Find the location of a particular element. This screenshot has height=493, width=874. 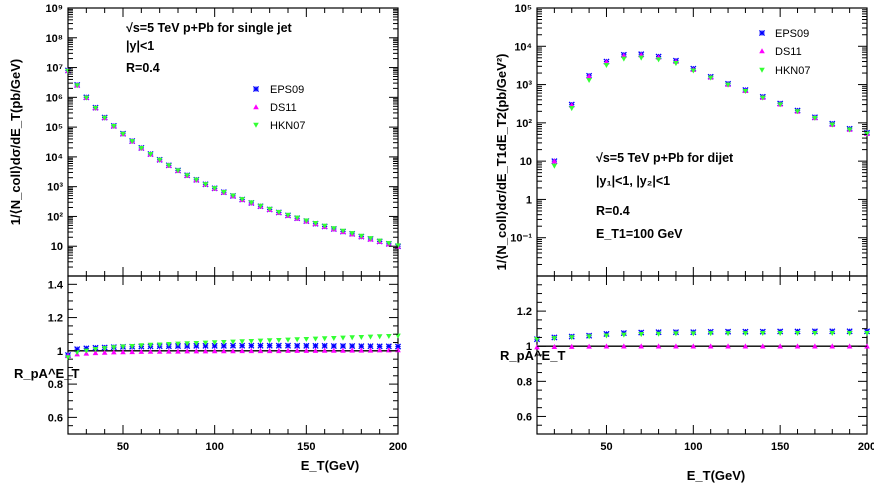

right-top-ytick-label-1: 1 is located at coordinates (529, 200).